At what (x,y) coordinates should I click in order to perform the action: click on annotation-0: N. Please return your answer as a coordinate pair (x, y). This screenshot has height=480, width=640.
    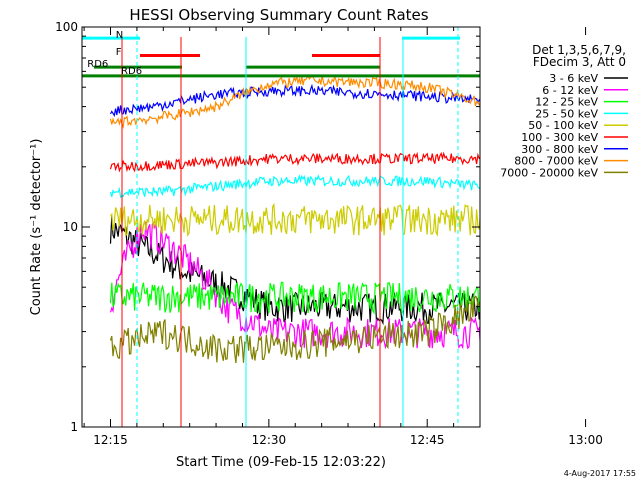
    Looking at the image, I should click on (119, 35).